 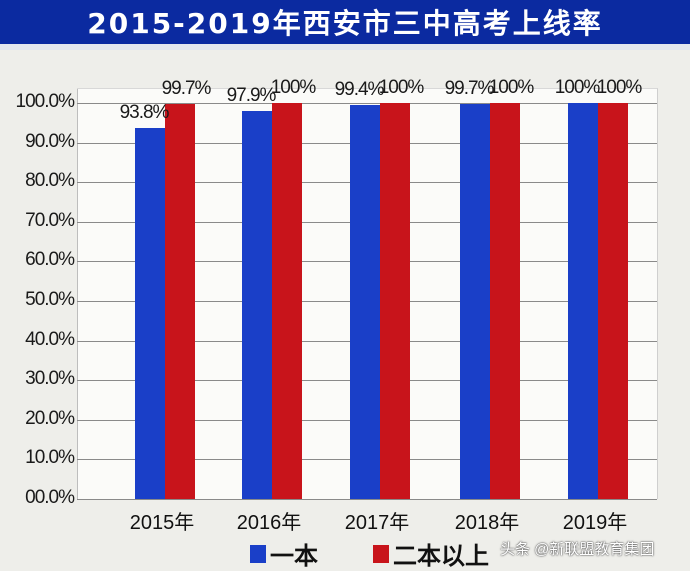 I want to click on chart-title: 2015-2019年西安市三中高考上线率, so click(x=345, y=22).